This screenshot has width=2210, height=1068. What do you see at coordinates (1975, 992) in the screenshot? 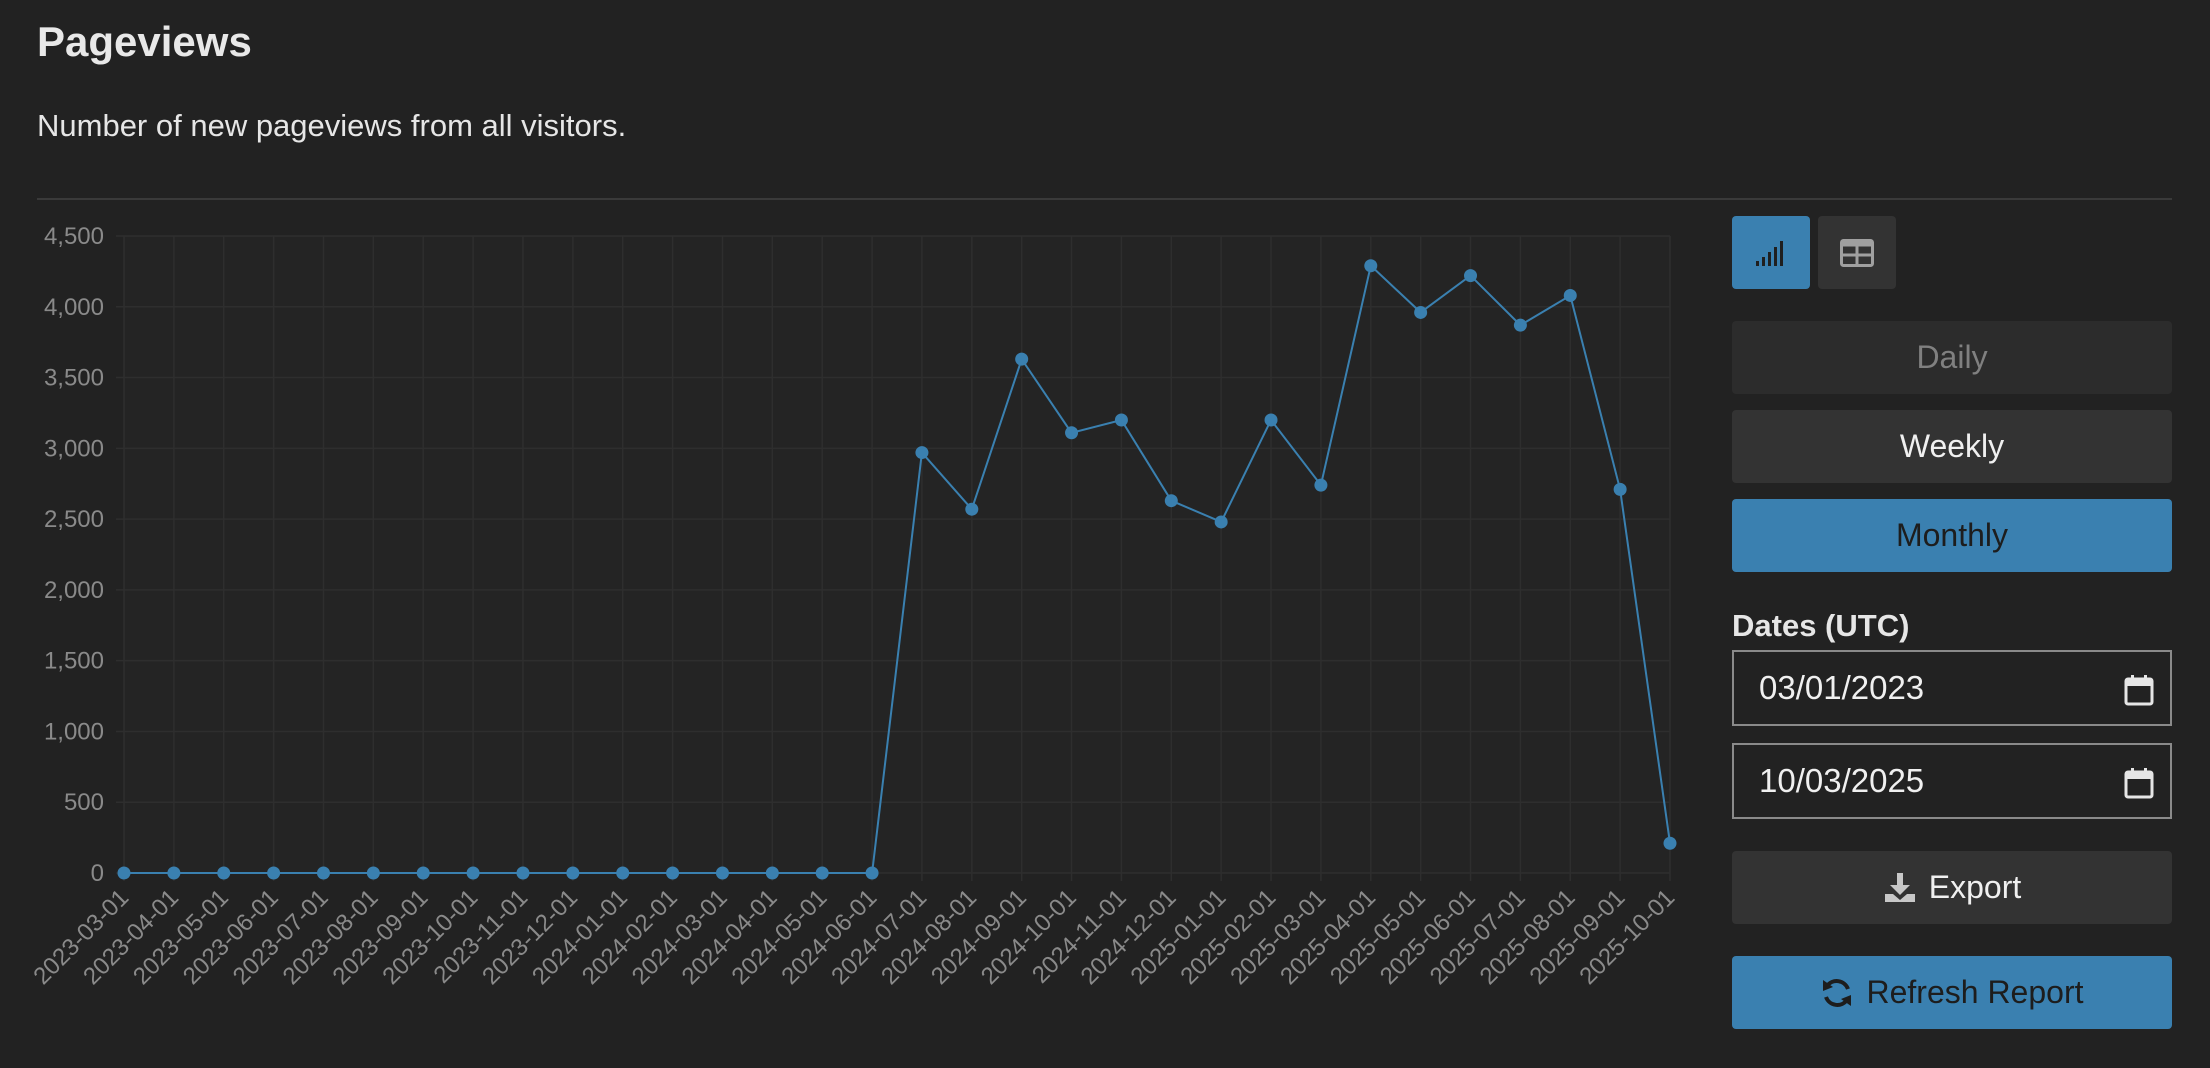
I see `refresh-label: Refresh Report` at bounding box center [1975, 992].